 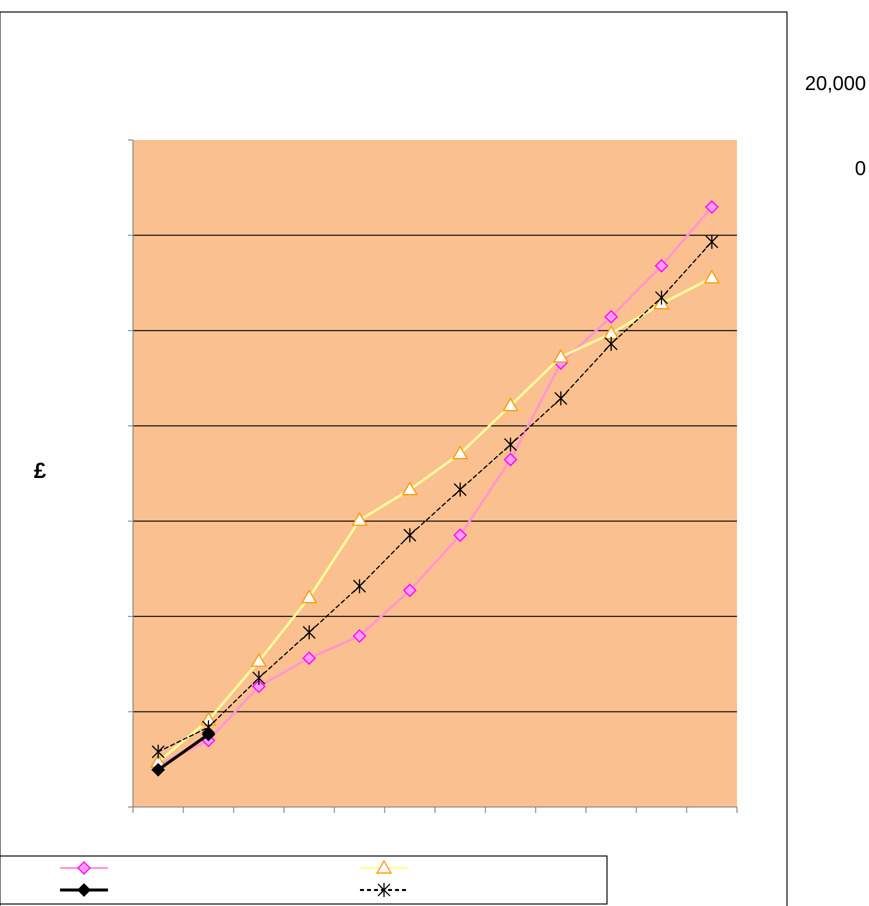 What do you see at coordinates (40, 470) in the screenshot?
I see `y-axis-title: £` at bounding box center [40, 470].